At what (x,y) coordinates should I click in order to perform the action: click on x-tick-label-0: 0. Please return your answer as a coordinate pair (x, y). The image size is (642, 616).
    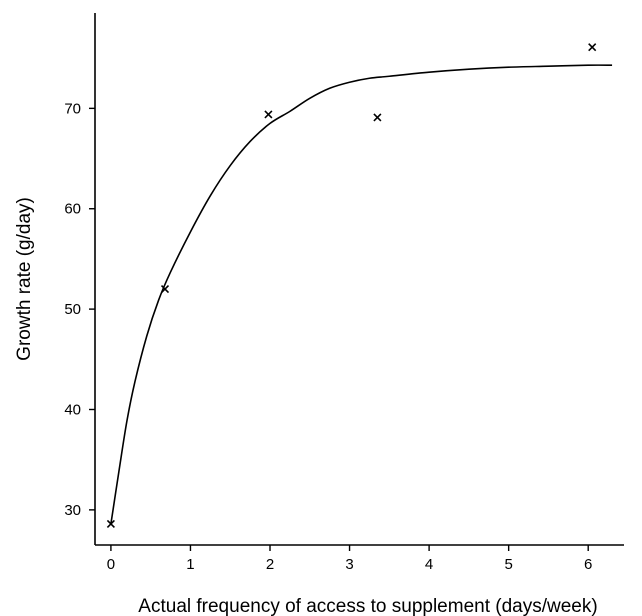
    Looking at the image, I should click on (111, 564).